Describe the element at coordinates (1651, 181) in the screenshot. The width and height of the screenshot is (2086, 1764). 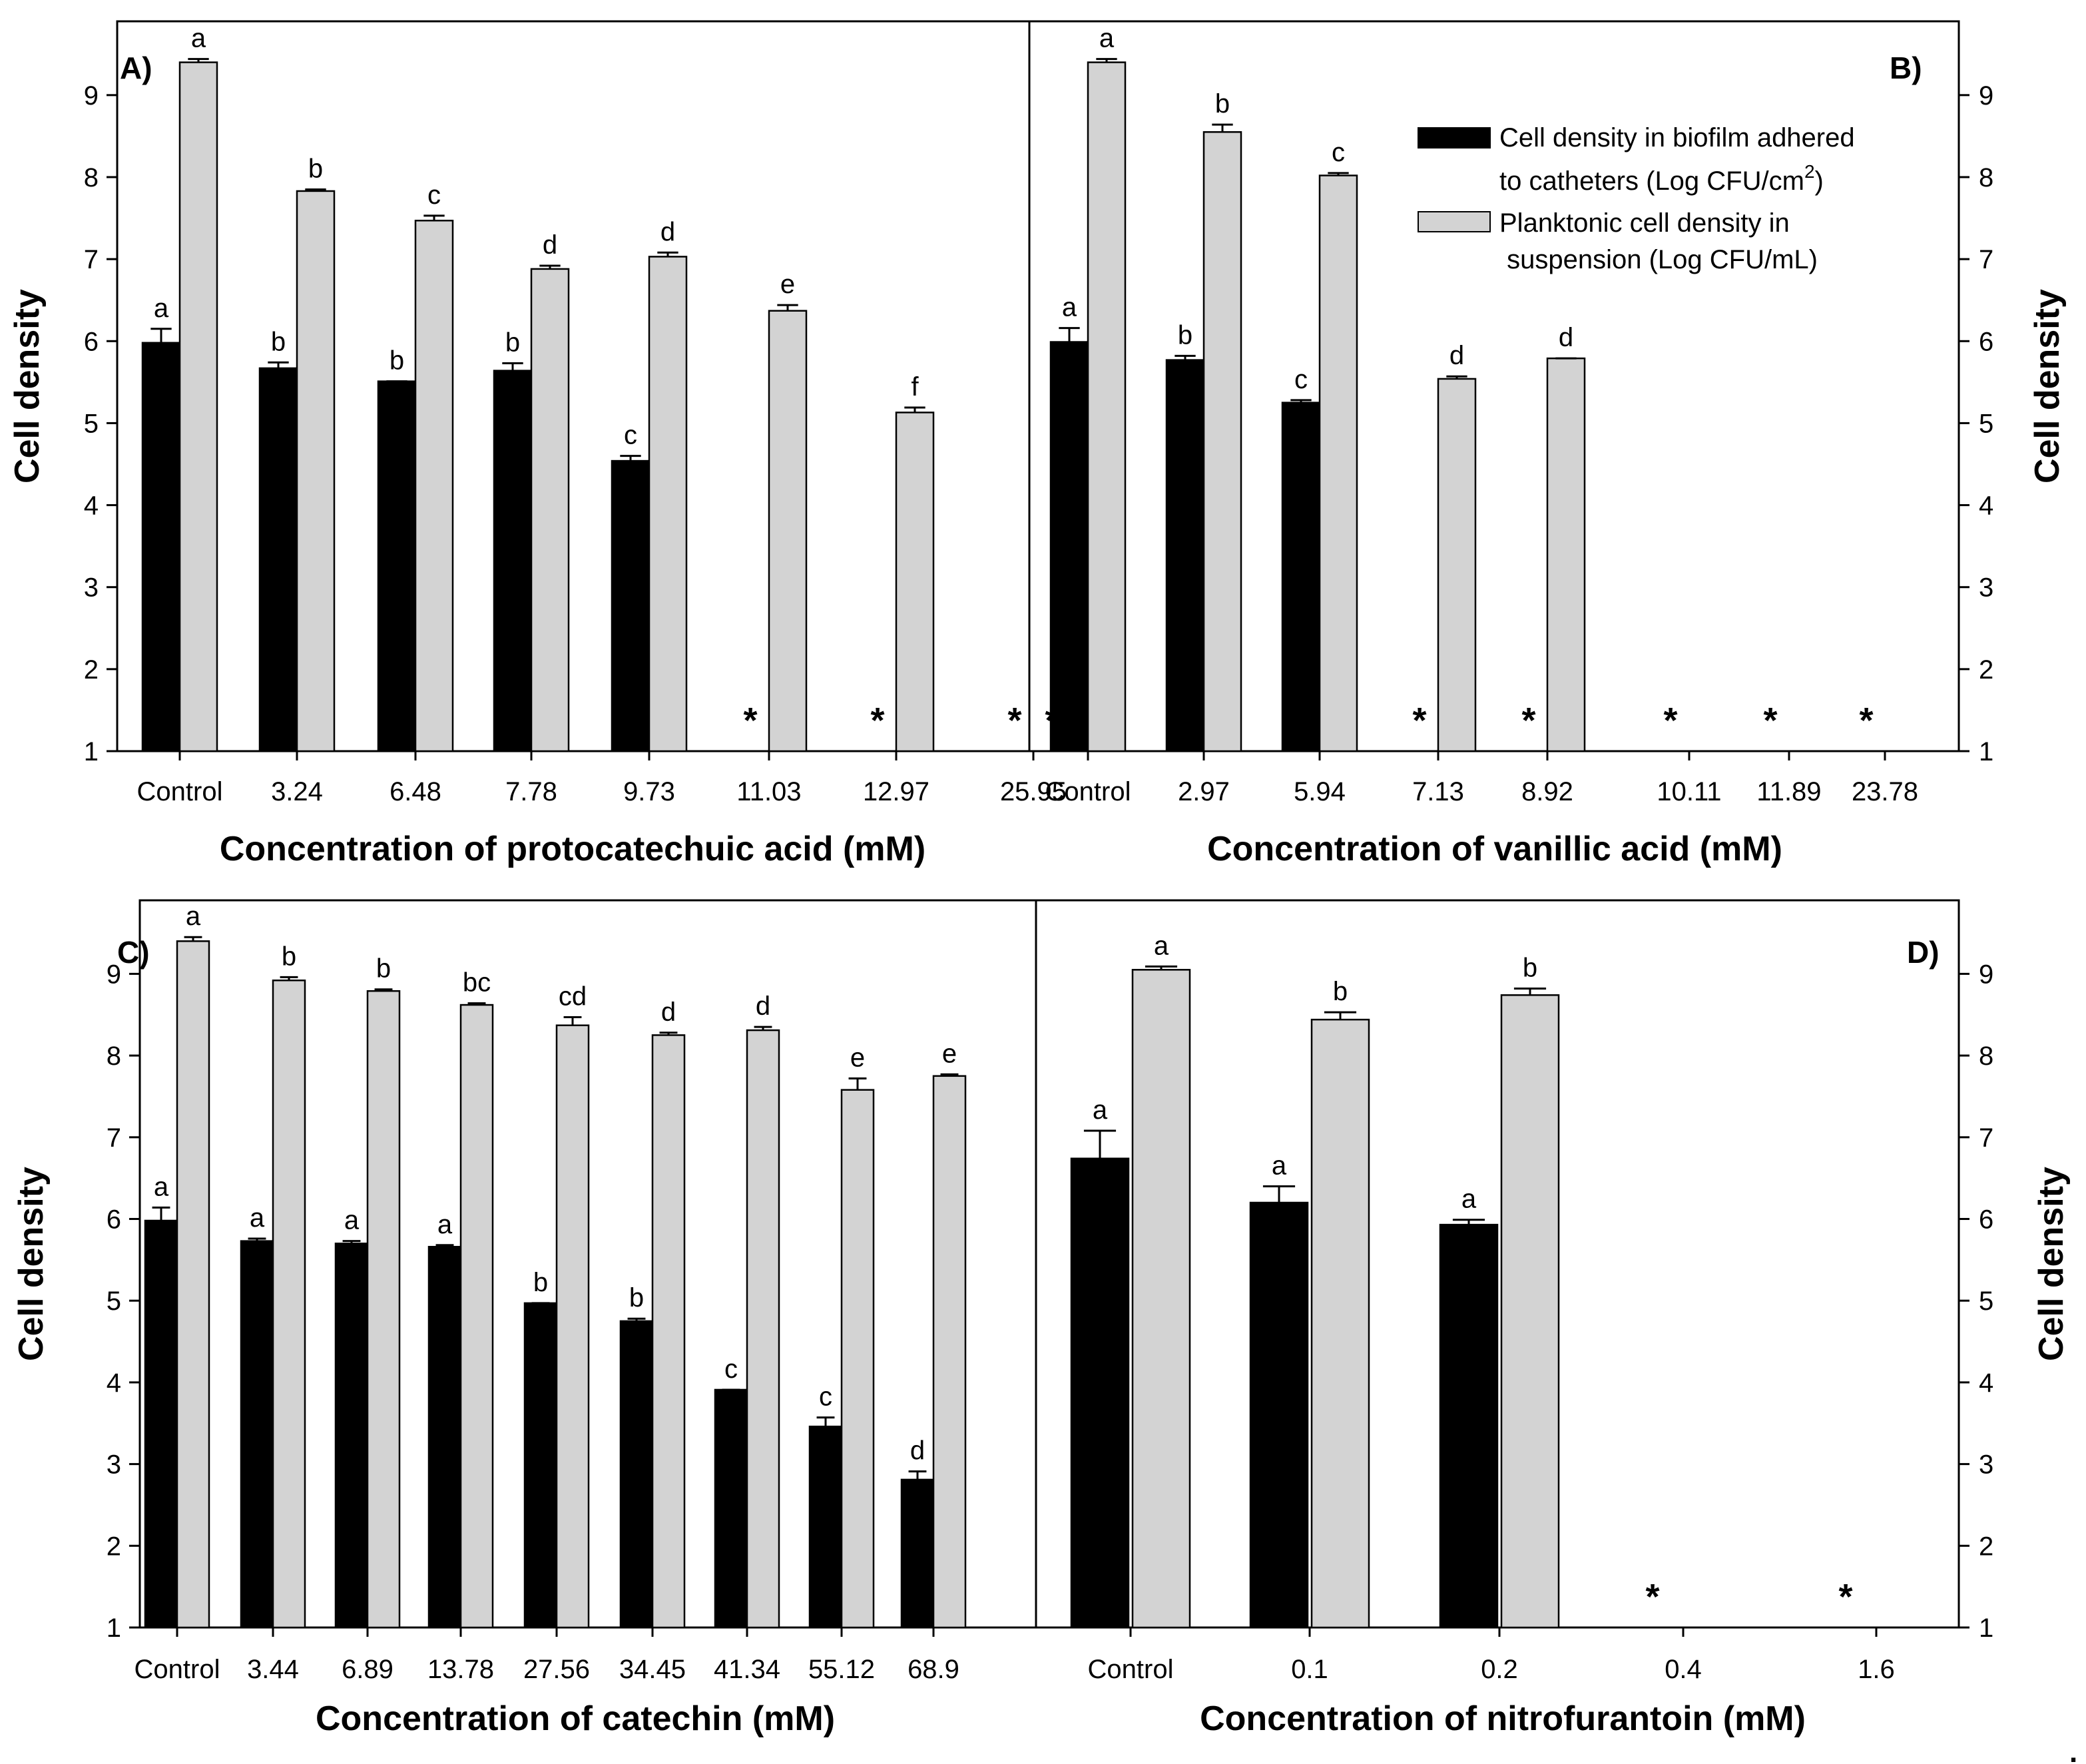
I see `legend-biofilm-line2-prefix: to catheters (Log CFU/cm` at that location.